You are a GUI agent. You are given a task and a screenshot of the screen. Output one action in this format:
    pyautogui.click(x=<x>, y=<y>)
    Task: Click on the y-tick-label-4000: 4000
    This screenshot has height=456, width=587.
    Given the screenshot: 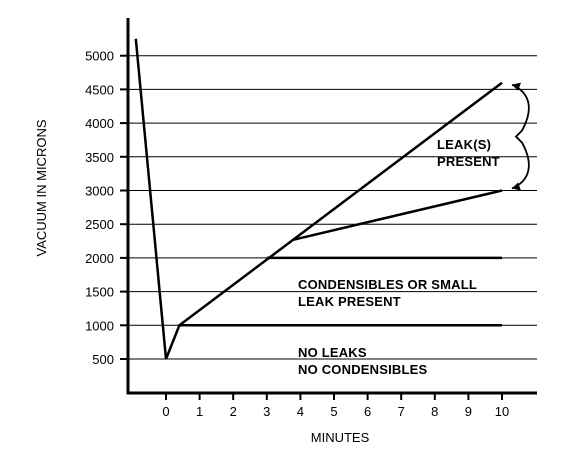 What is the action you would take?
    pyautogui.click(x=99, y=123)
    